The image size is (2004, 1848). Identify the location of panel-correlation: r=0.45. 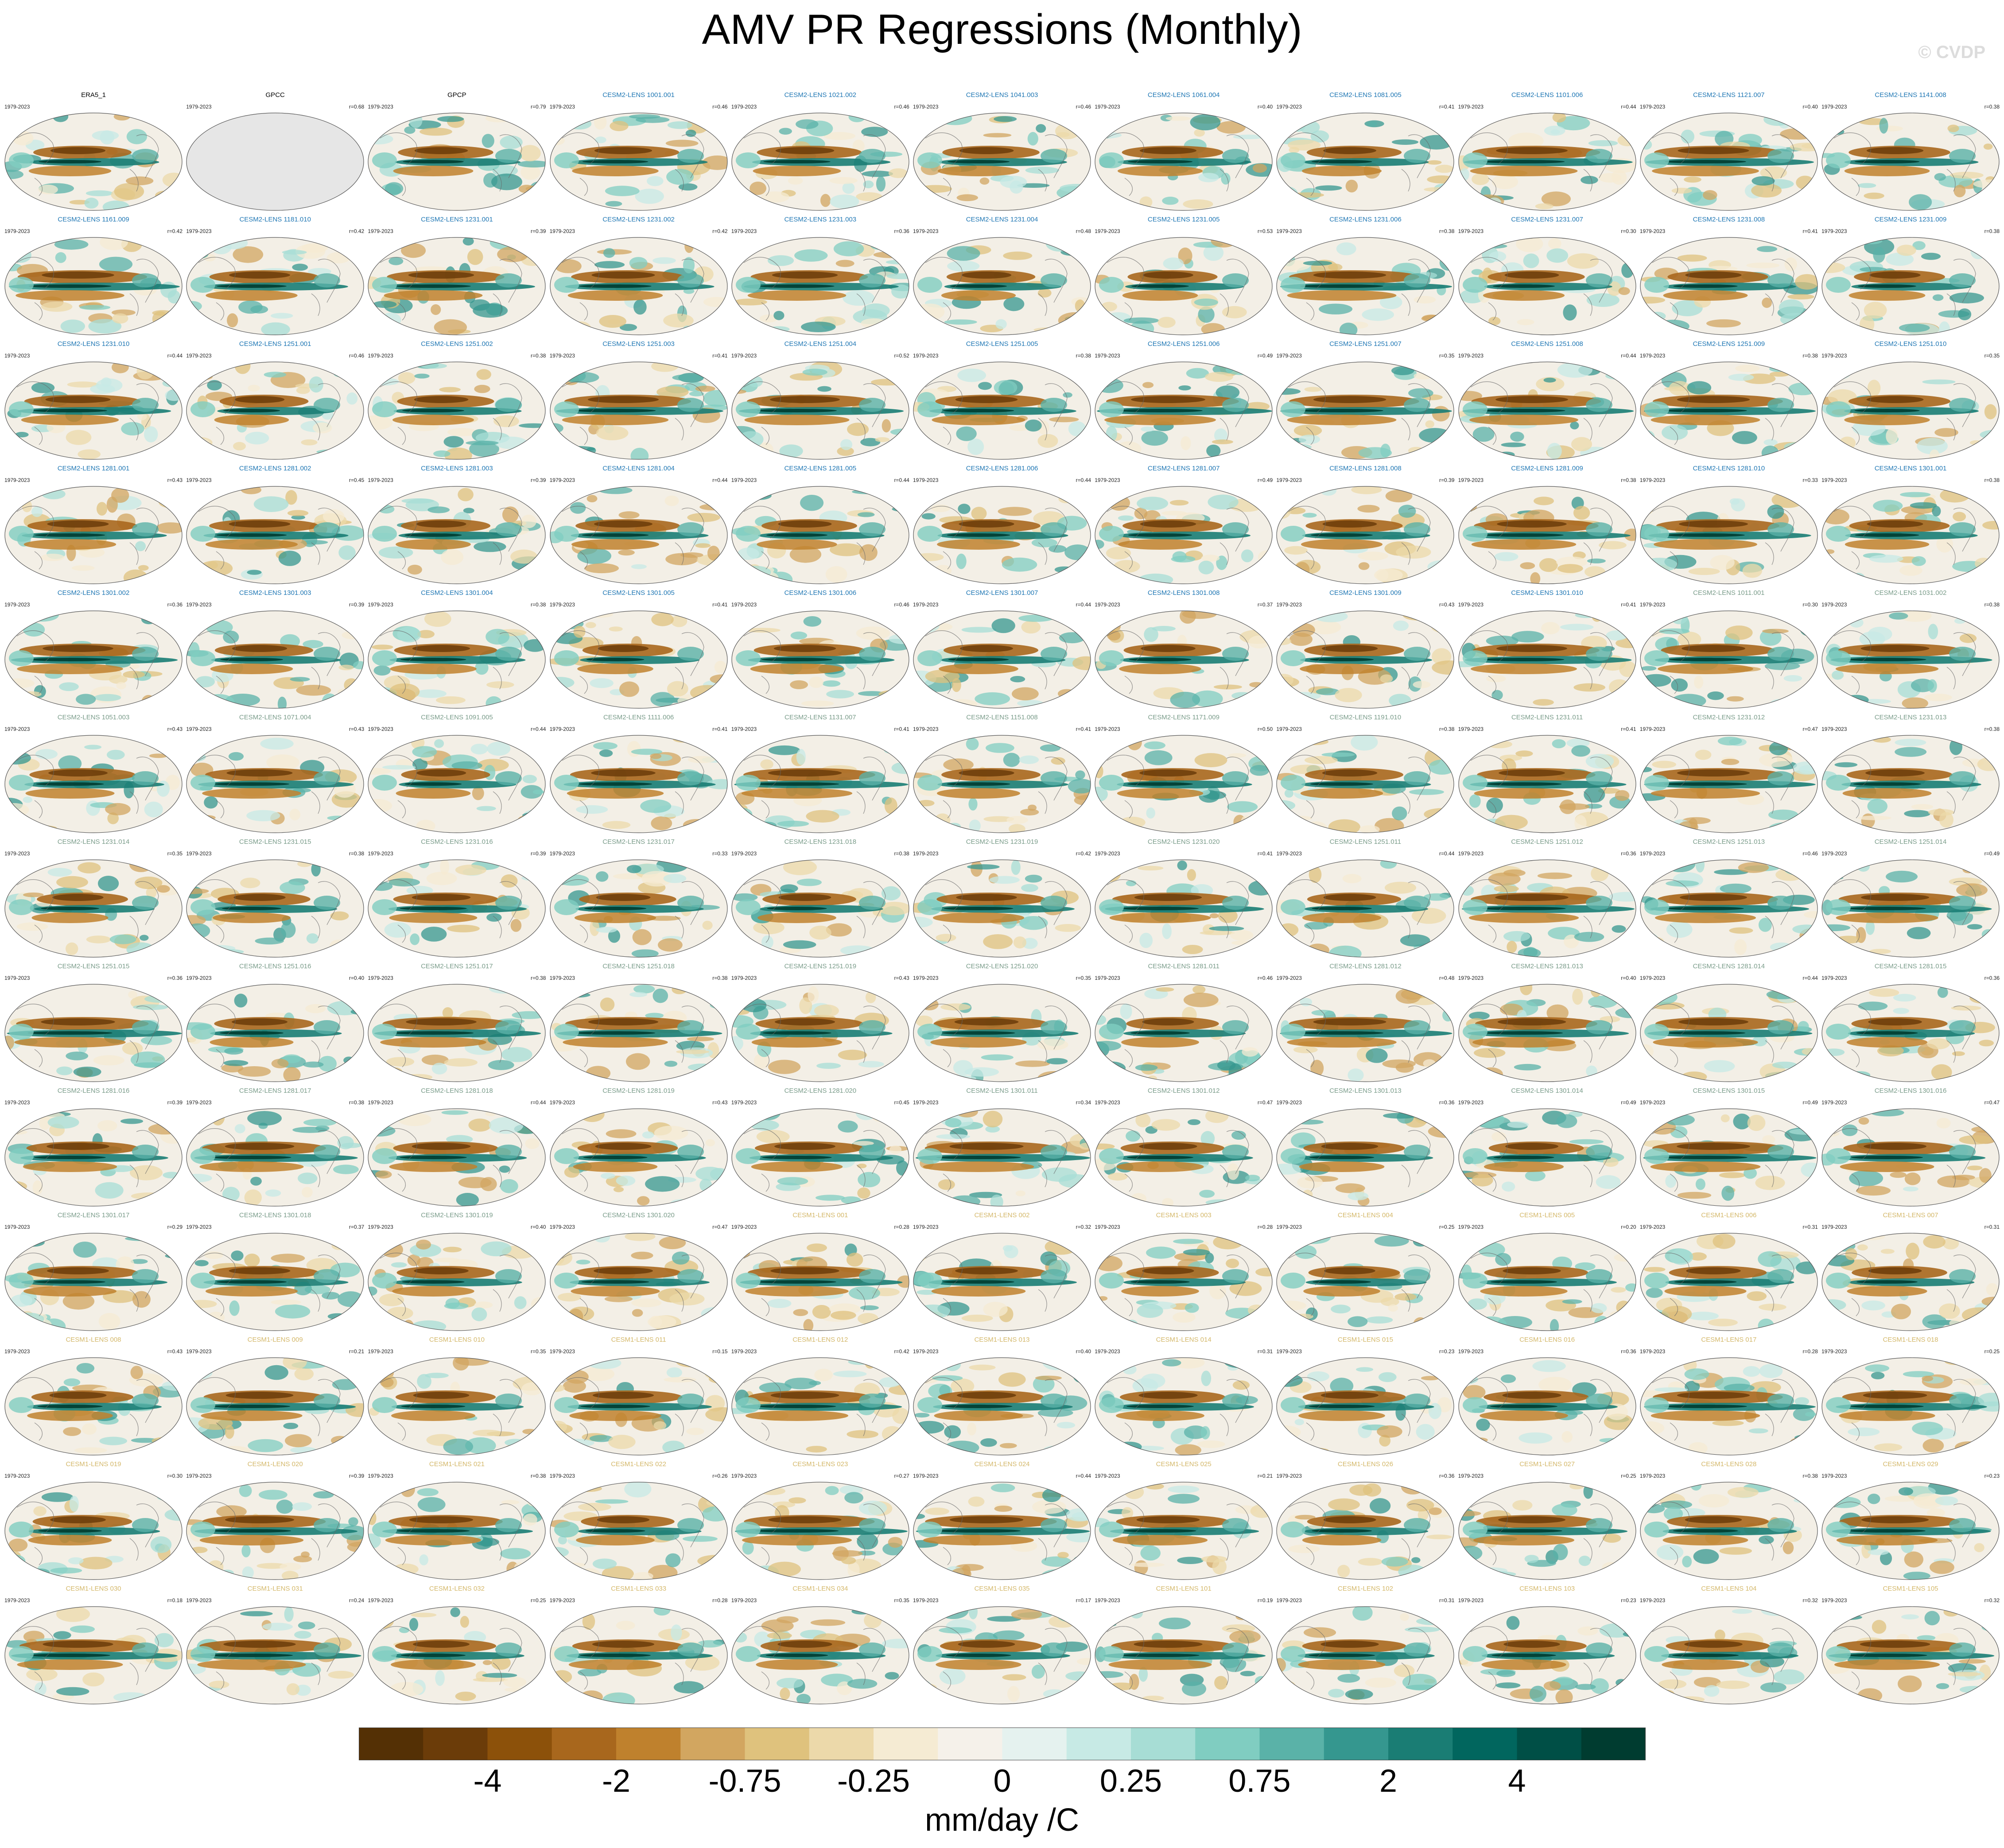
(357, 480).